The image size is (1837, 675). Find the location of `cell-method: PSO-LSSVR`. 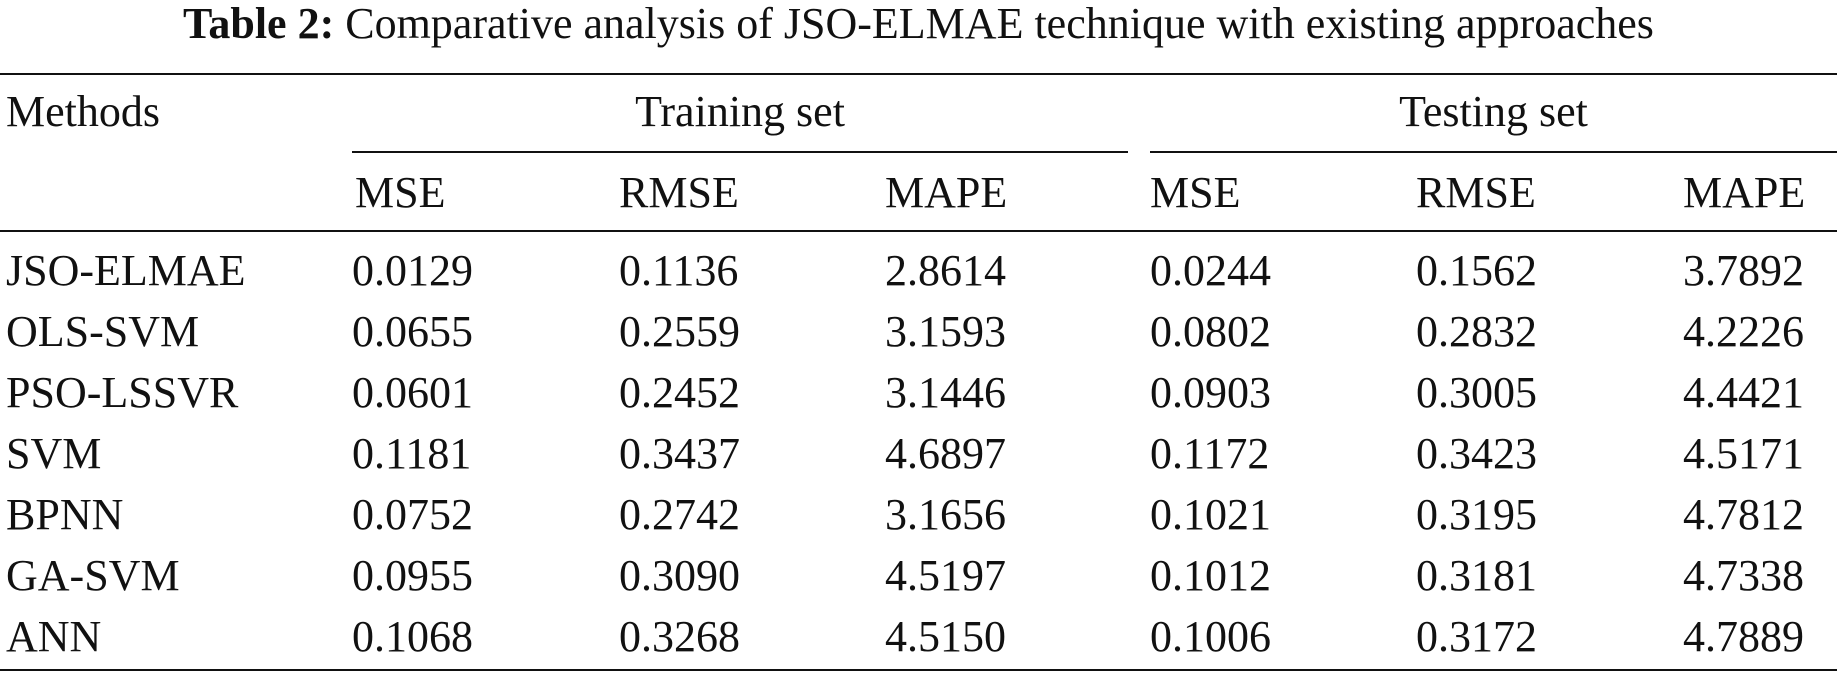

cell-method: PSO-LSSVR is located at coordinates (122, 392).